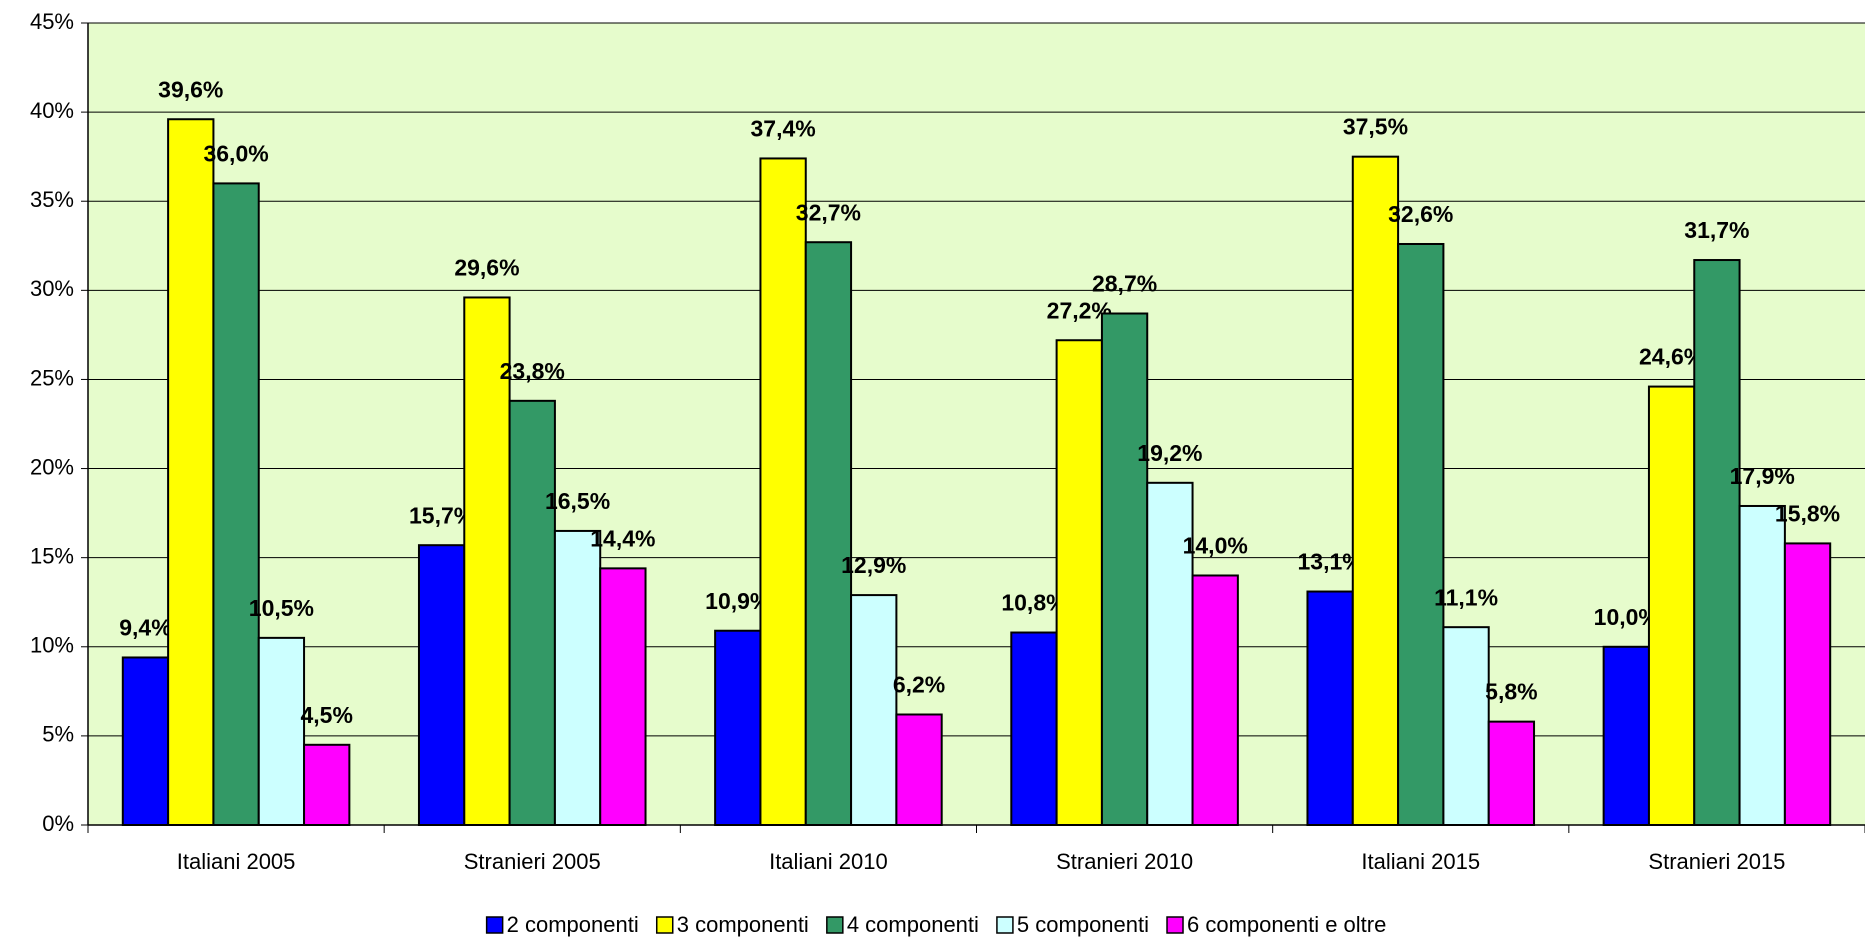 This screenshot has width=1865, height=941. What do you see at coordinates (52, 377) in the screenshot?
I see `y-tick-label: 25%` at bounding box center [52, 377].